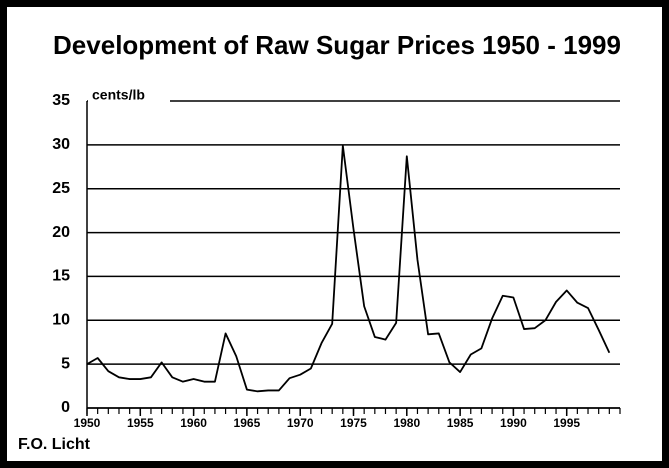  I want to click on y-label-background, so click(129, 97).